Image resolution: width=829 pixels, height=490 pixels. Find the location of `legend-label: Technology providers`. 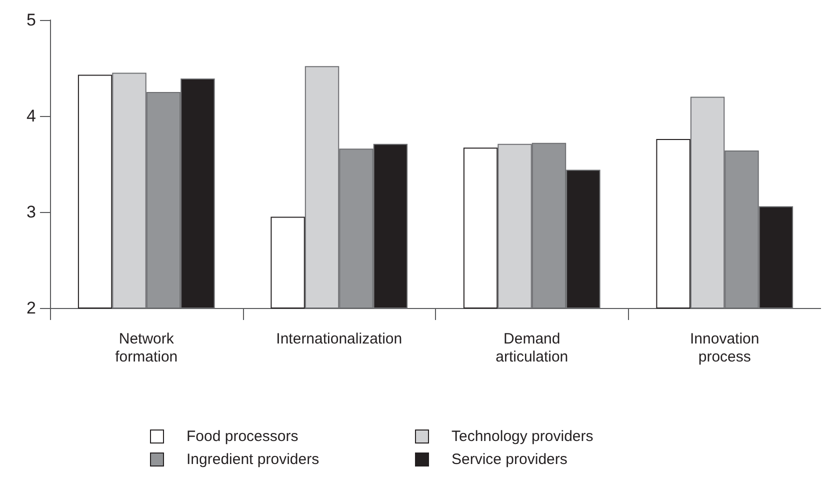

legend-label: Technology providers is located at coordinates (523, 436).